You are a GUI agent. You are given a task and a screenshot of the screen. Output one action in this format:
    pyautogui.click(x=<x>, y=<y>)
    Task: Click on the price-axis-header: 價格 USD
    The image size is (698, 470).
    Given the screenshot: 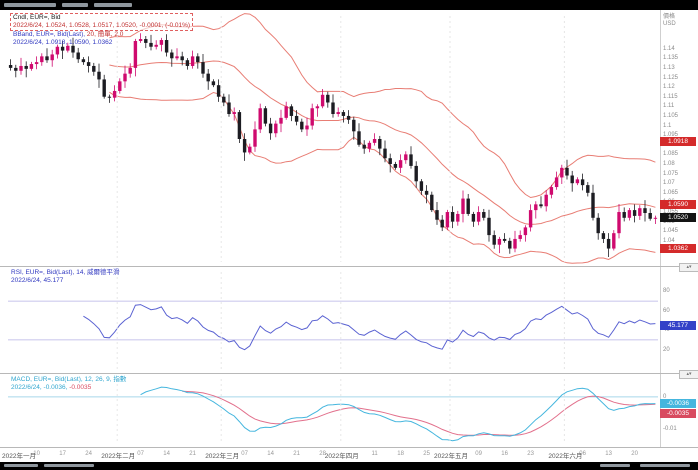 What is the action you would take?
    pyautogui.click(x=669, y=21)
    